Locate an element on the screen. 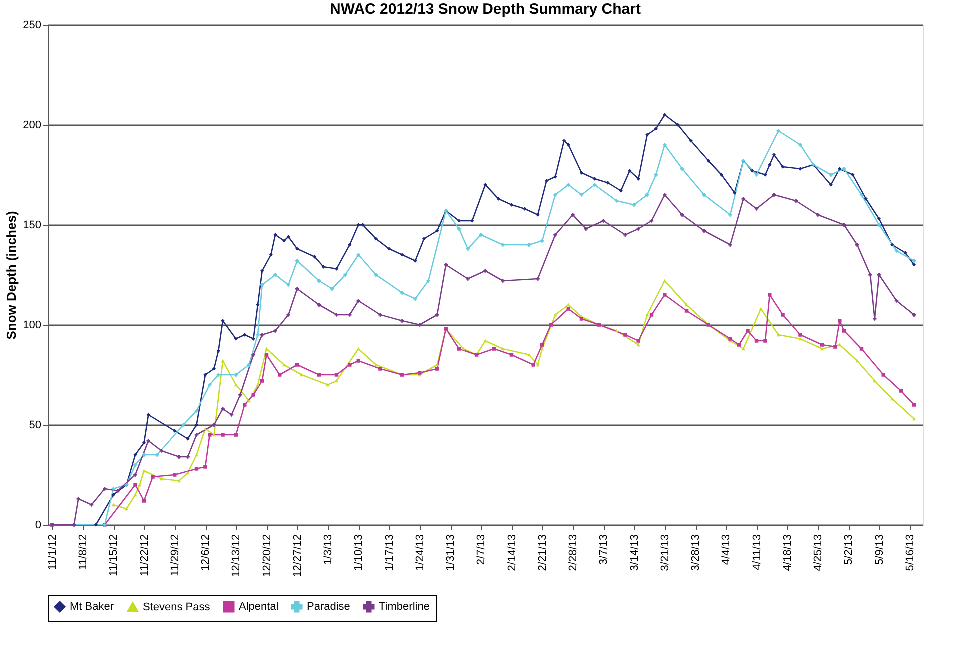 The width and height of the screenshot is (965, 655). y-tick-label: 50 is located at coordinates (35, 426).